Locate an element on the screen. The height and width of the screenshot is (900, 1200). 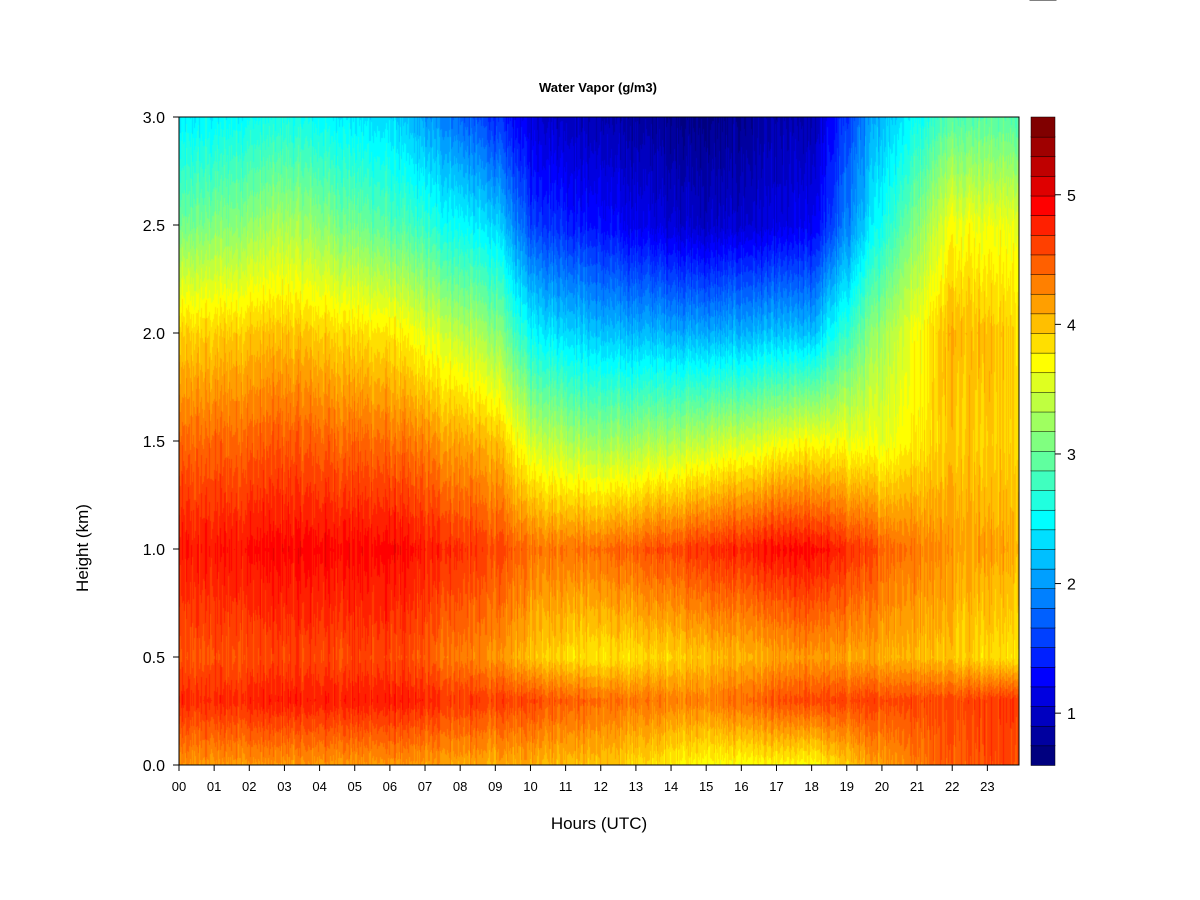
x-tick-label: 09 is located at coordinates (495, 786).